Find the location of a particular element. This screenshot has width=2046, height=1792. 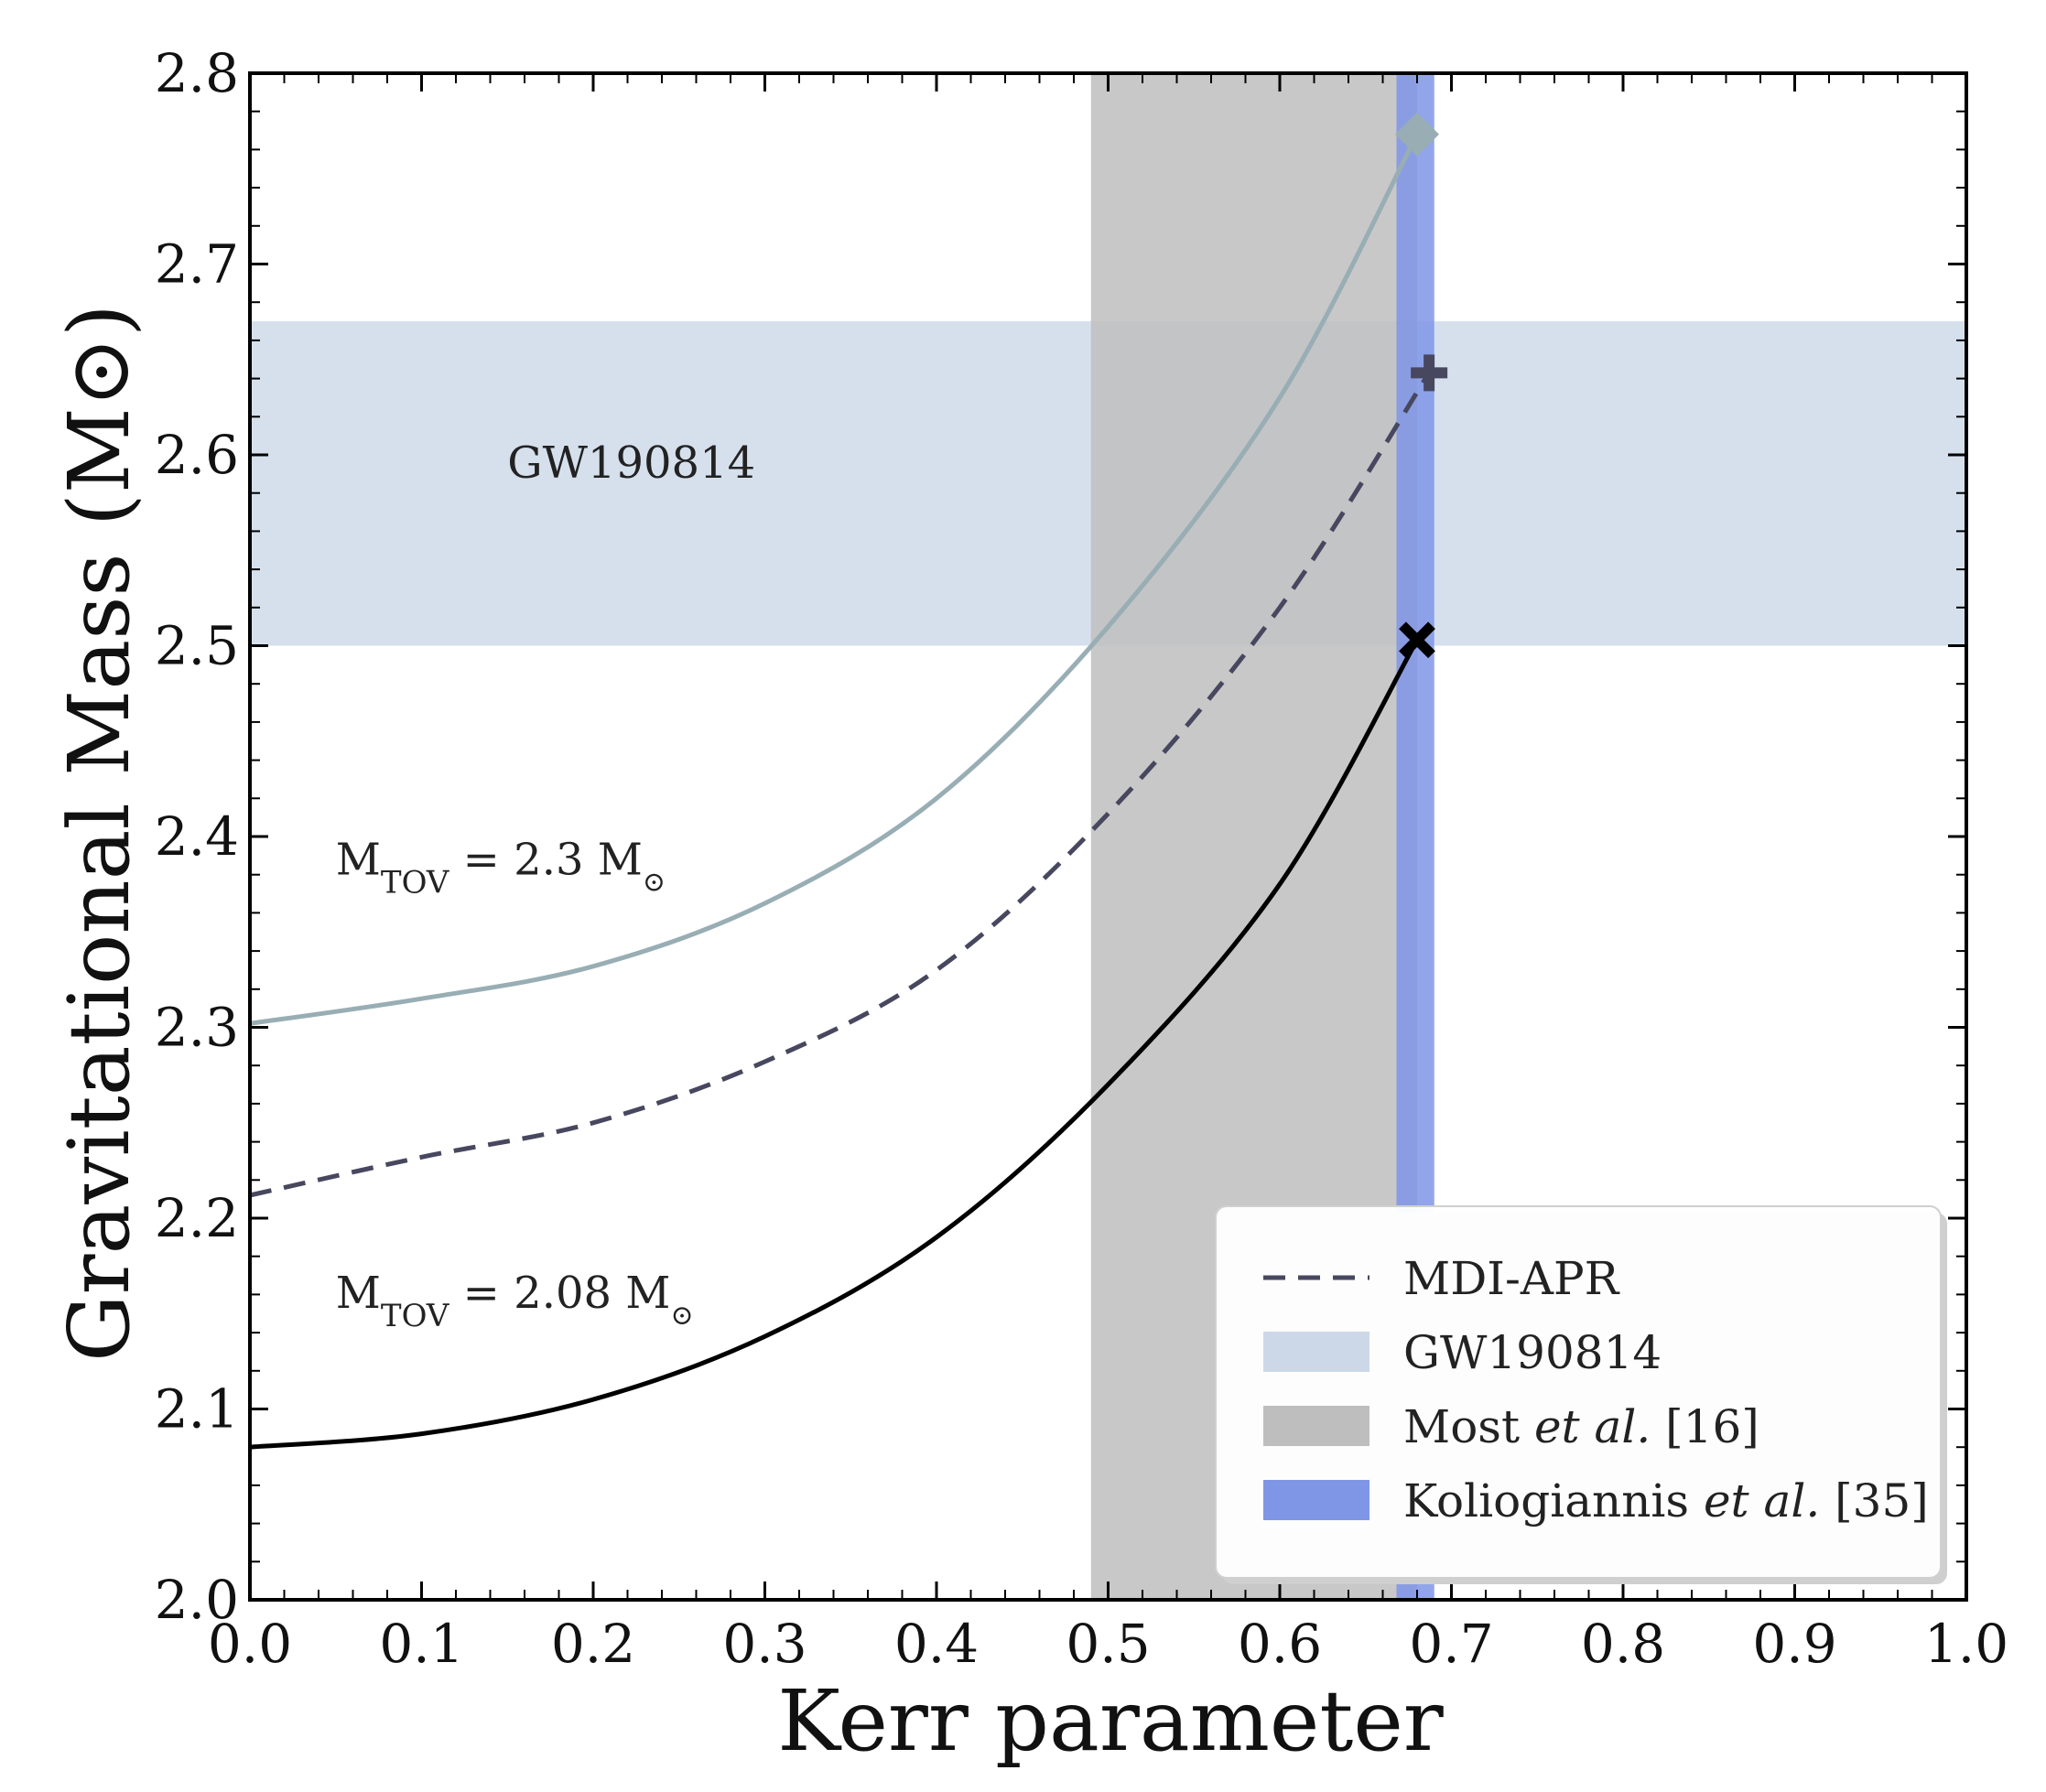

x-tick-label: 0.6 is located at coordinates (1280, 1644).